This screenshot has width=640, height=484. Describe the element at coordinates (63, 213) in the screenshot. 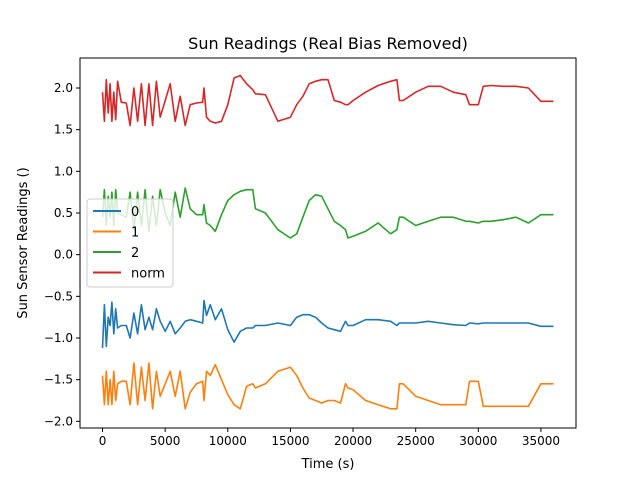

I see `y-tick-label: 0.5` at that location.